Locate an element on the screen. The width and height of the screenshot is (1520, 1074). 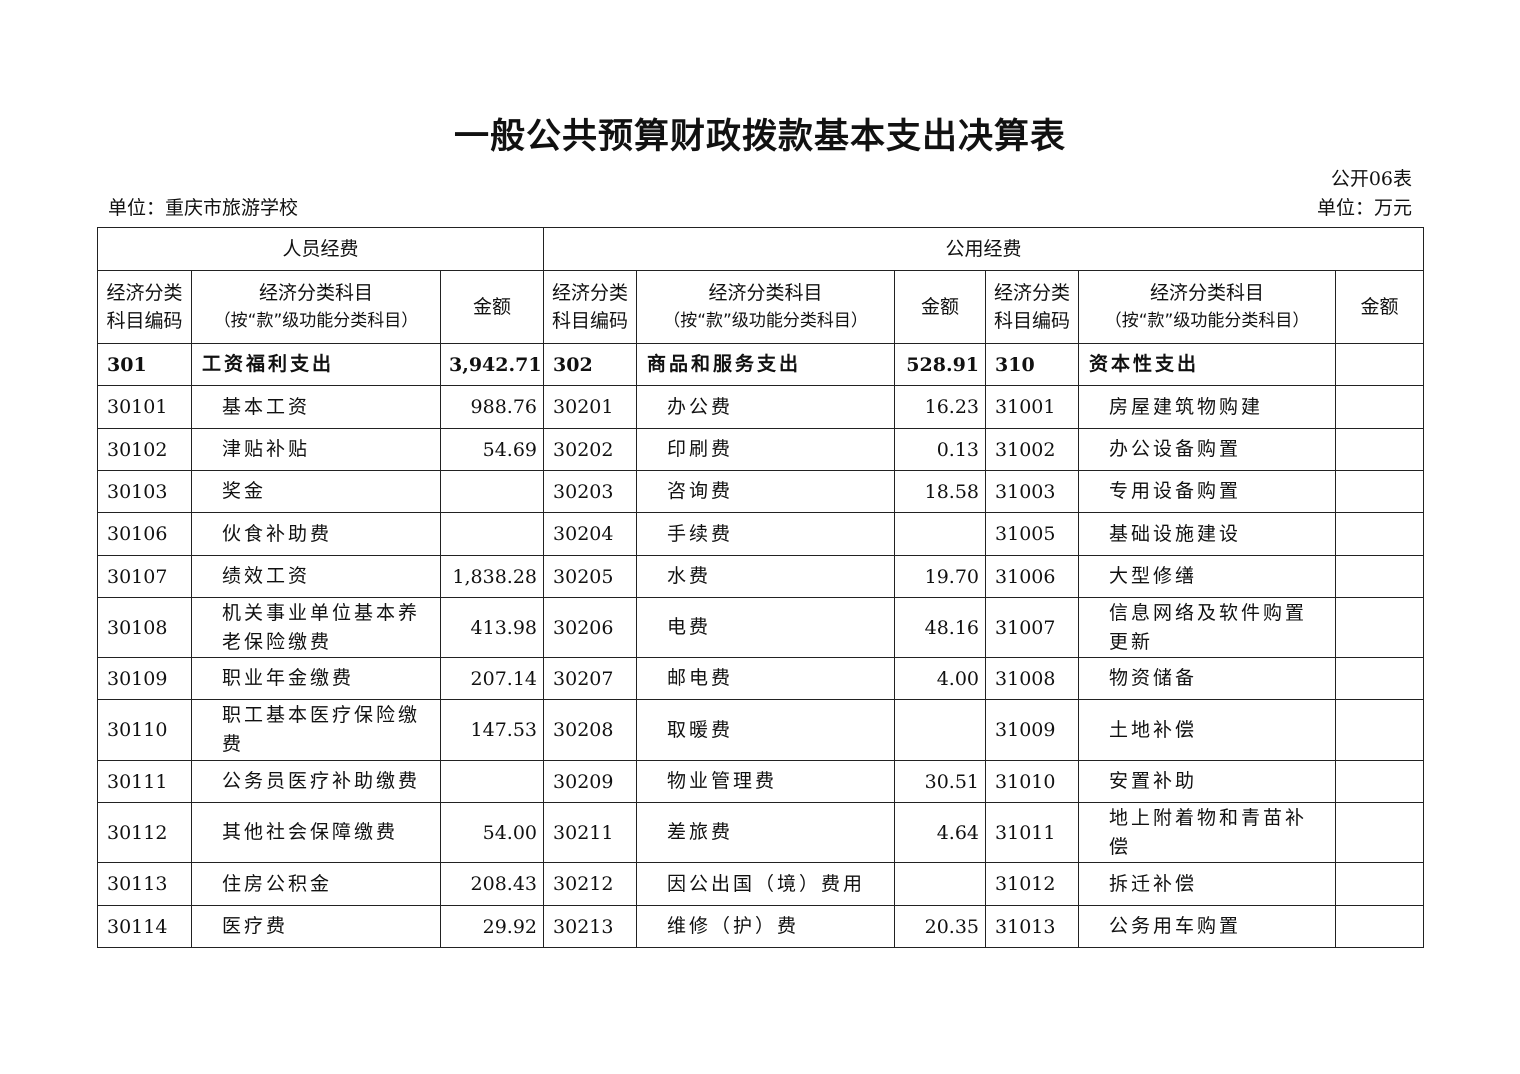
item-name-cell: 津贴补贴 is located at coordinates (316, 449).